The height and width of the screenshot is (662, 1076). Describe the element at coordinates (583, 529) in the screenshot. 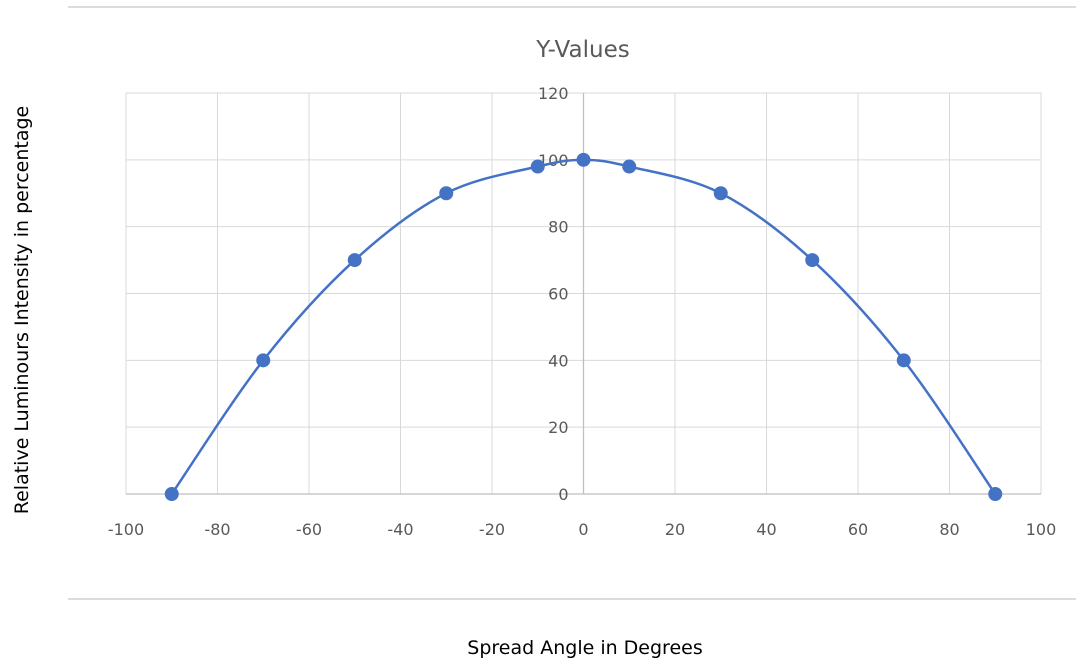

I see `x-tick-label: 0` at that location.